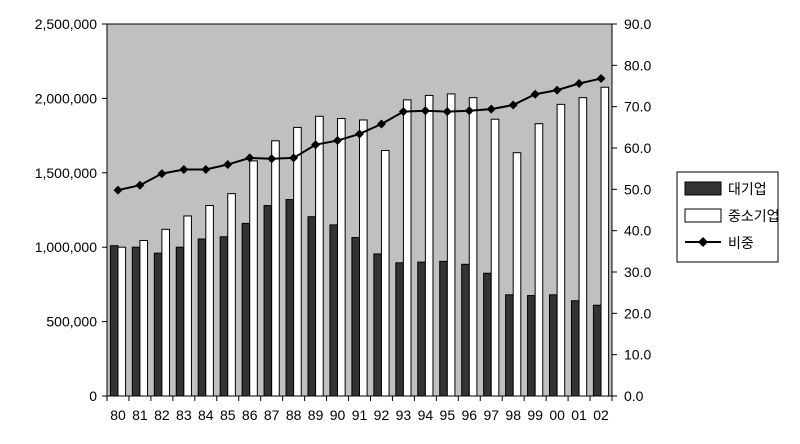 This screenshot has height=444, width=800. Describe the element at coordinates (557, 415) in the screenshot. I see `x-tick-label: 00` at that location.